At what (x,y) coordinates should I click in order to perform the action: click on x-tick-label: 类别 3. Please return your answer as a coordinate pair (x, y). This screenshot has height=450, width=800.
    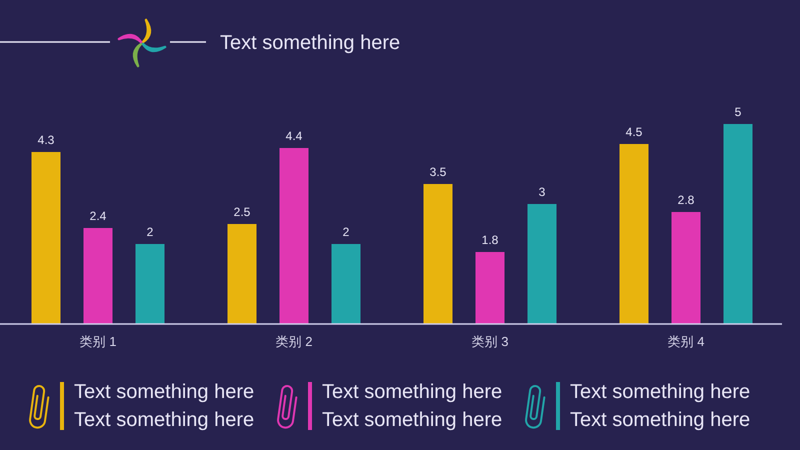
    Looking at the image, I should click on (490, 341).